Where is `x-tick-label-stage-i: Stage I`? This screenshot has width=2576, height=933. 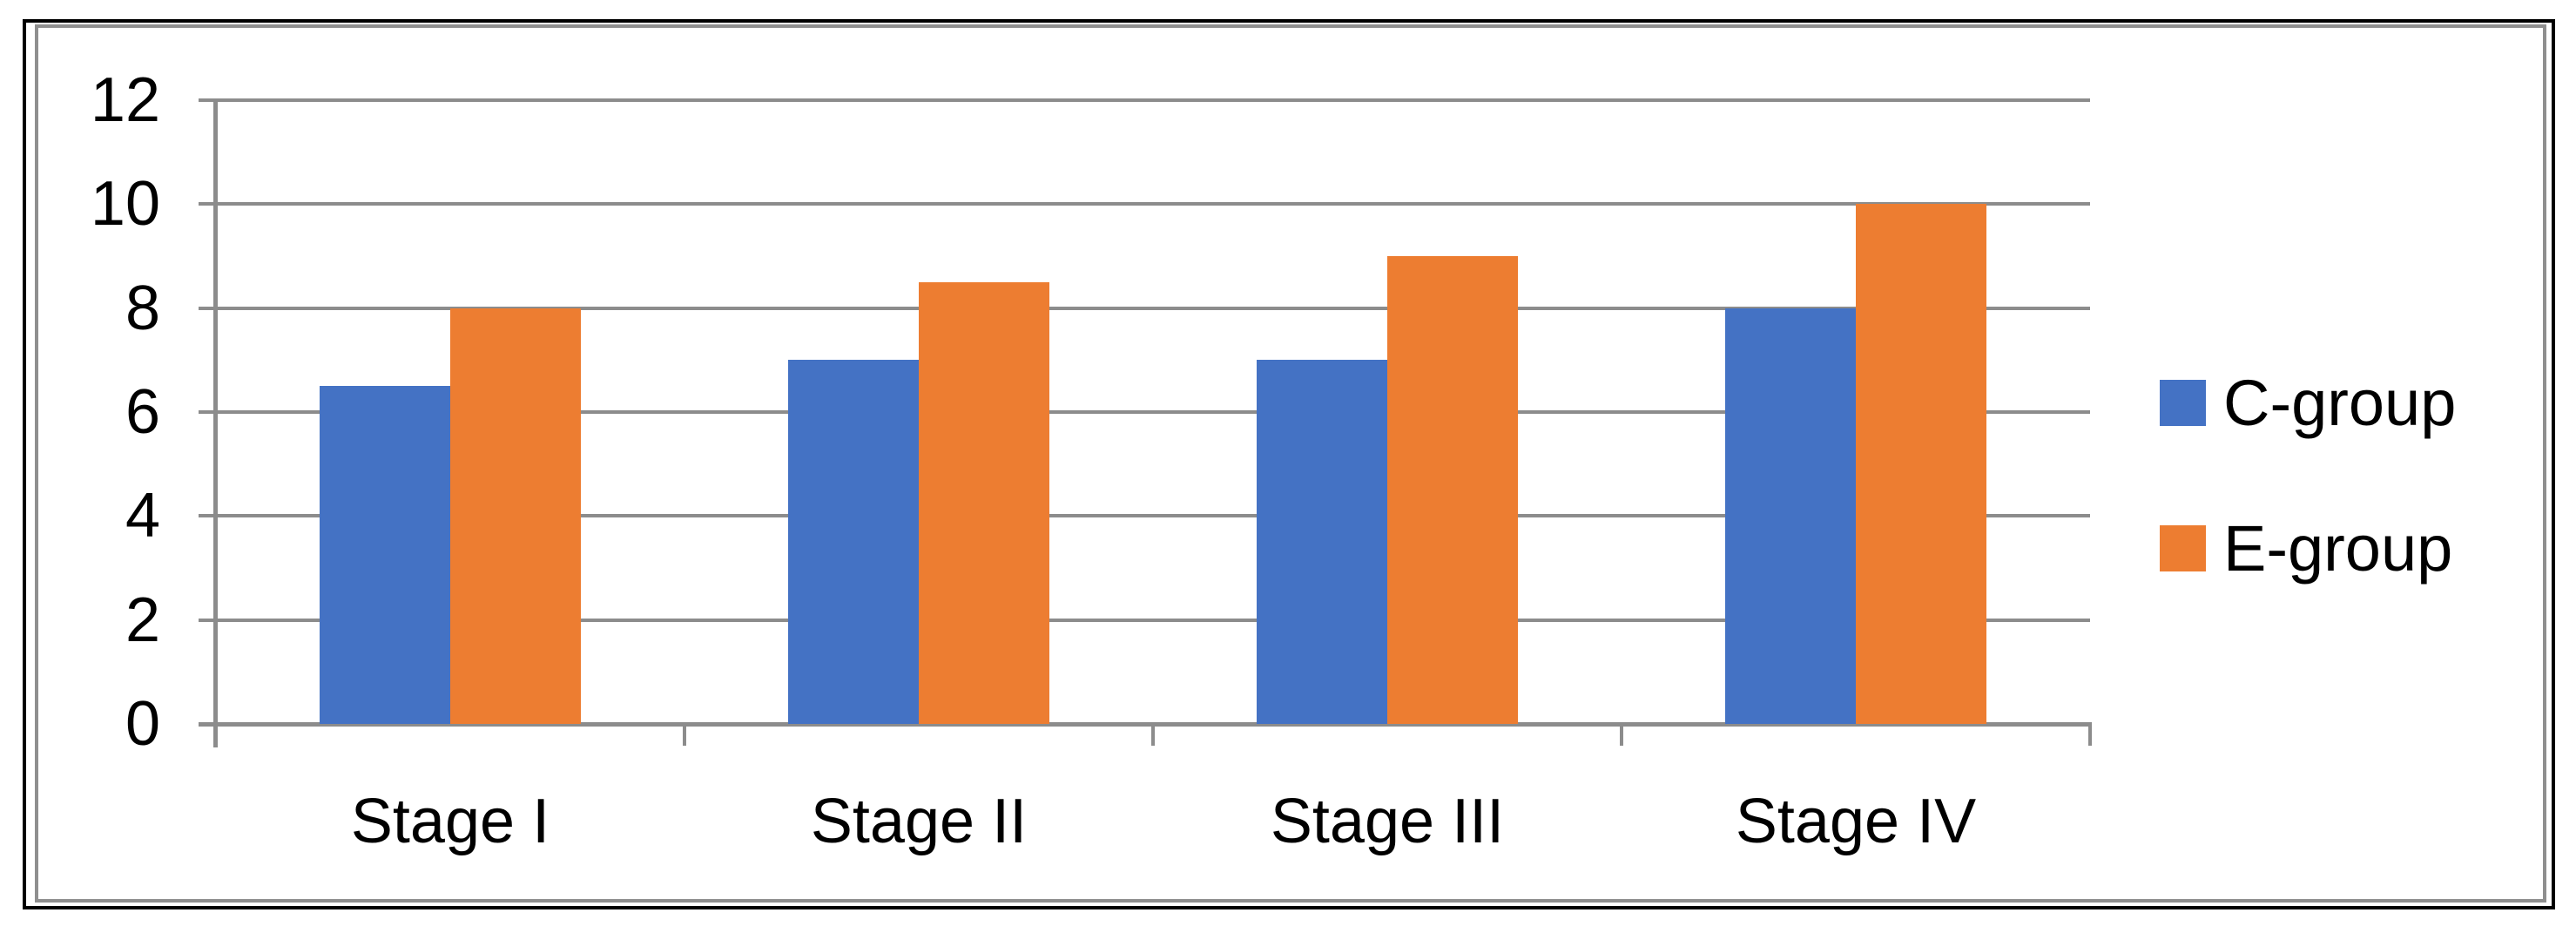
x-tick-label-stage-i: Stage I is located at coordinates (450, 822).